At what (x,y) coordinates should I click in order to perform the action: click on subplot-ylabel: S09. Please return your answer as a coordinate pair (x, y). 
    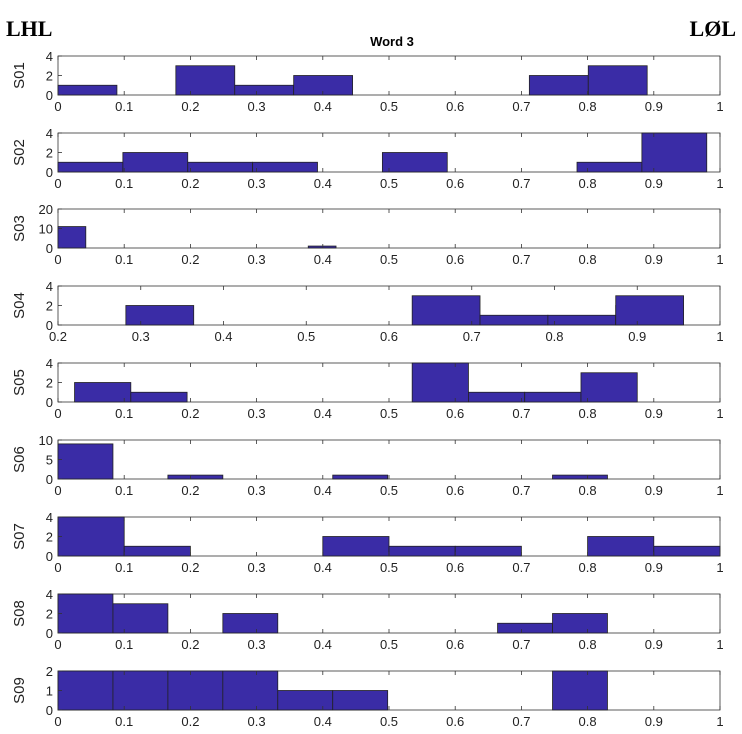
    Looking at the image, I should click on (19, 690).